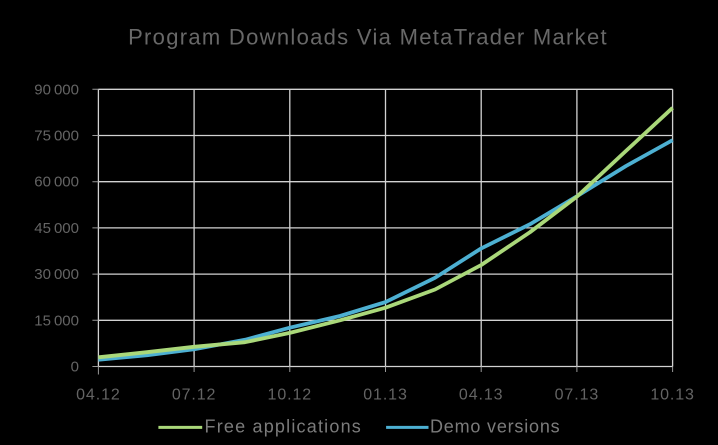 The image size is (718, 445). I want to click on svg-text: Free applications, so click(283, 427).